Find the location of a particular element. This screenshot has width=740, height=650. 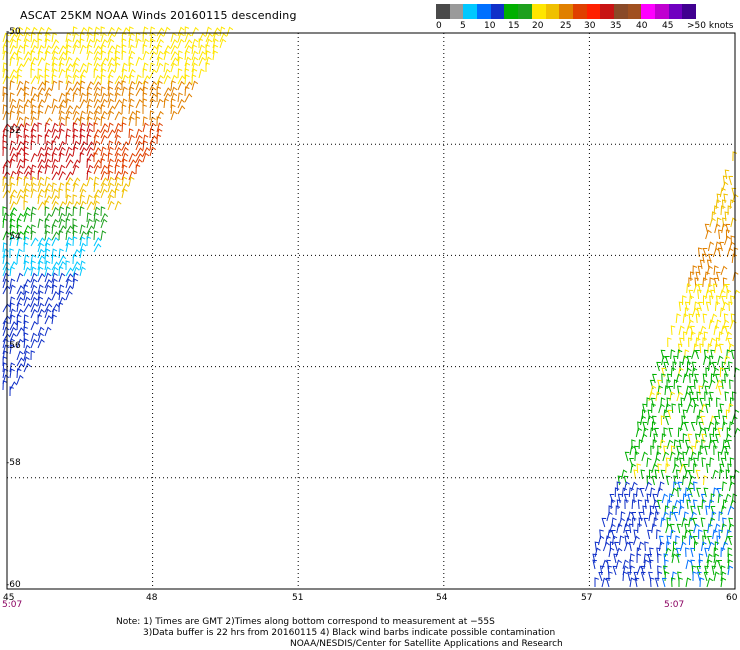

colorbar-segment is located at coordinates (525, 11).